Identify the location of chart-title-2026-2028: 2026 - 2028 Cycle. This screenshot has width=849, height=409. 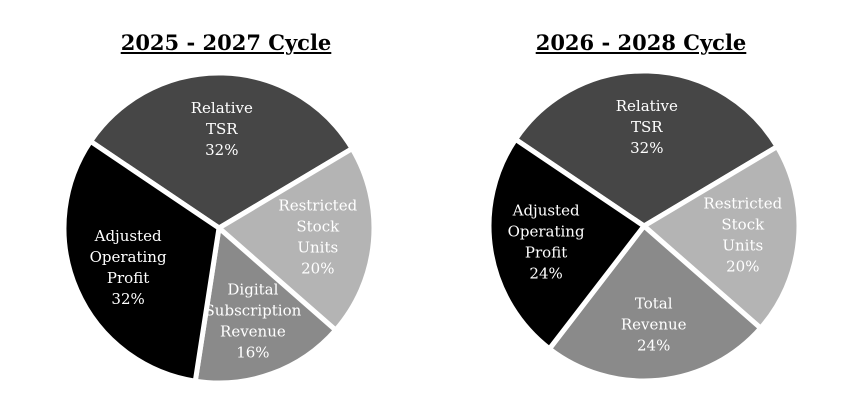
(641, 42).